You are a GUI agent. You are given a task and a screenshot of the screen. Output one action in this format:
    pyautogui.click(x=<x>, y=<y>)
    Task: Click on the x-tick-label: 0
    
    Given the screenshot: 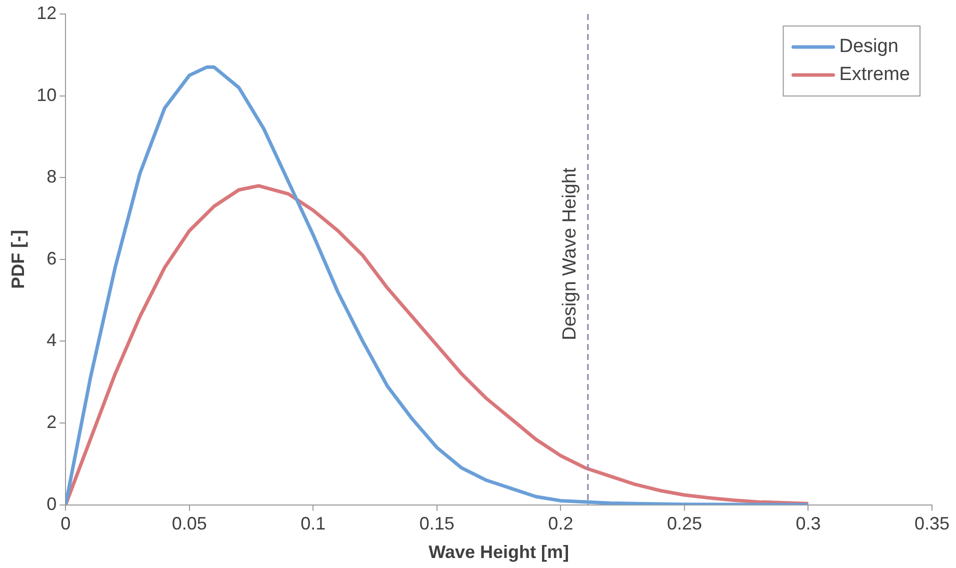 What is the action you would take?
    pyautogui.click(x=65, y=524)
    